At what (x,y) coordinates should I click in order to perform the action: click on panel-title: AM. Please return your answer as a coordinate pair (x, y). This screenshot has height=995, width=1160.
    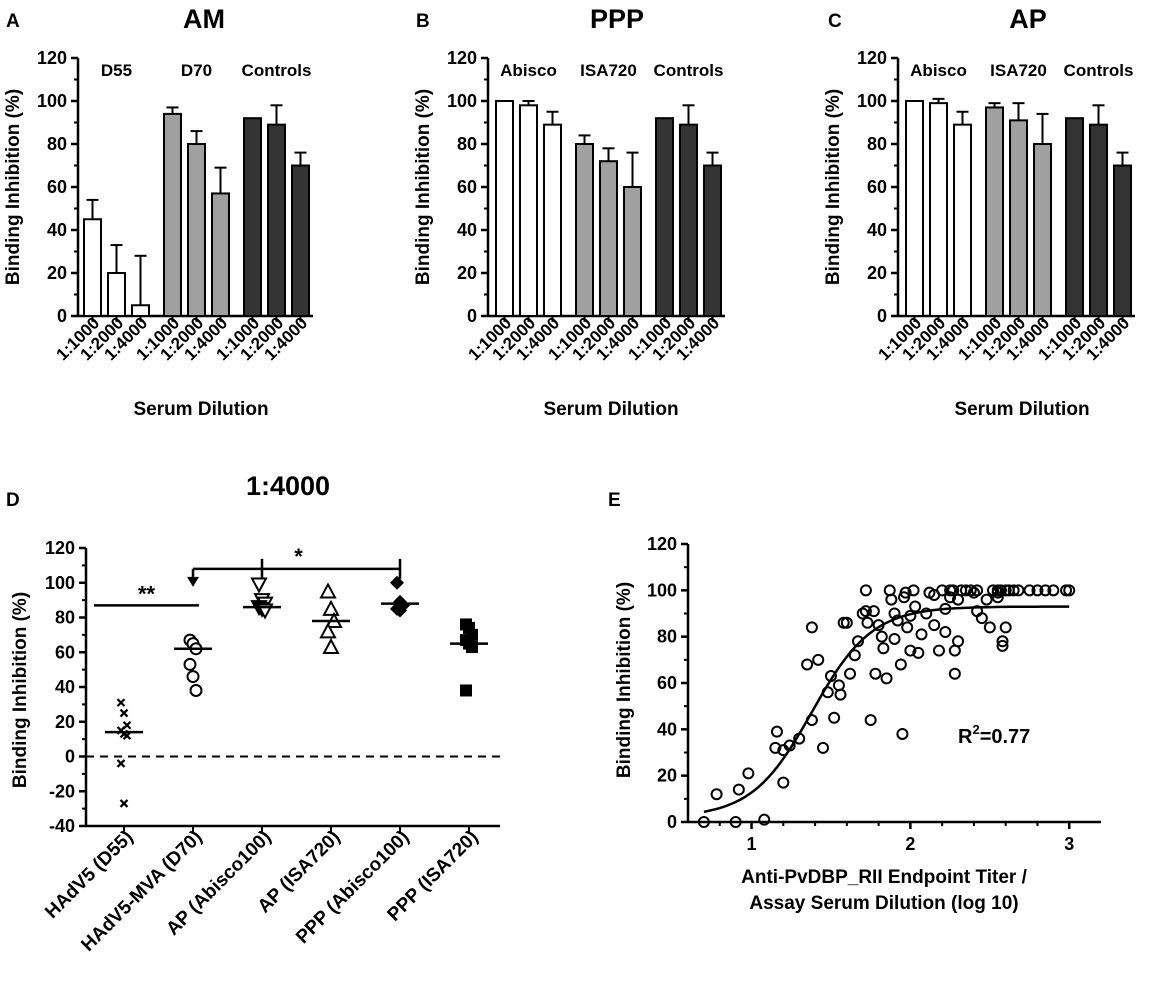
    Looking at the image, I should click on (204, 19).